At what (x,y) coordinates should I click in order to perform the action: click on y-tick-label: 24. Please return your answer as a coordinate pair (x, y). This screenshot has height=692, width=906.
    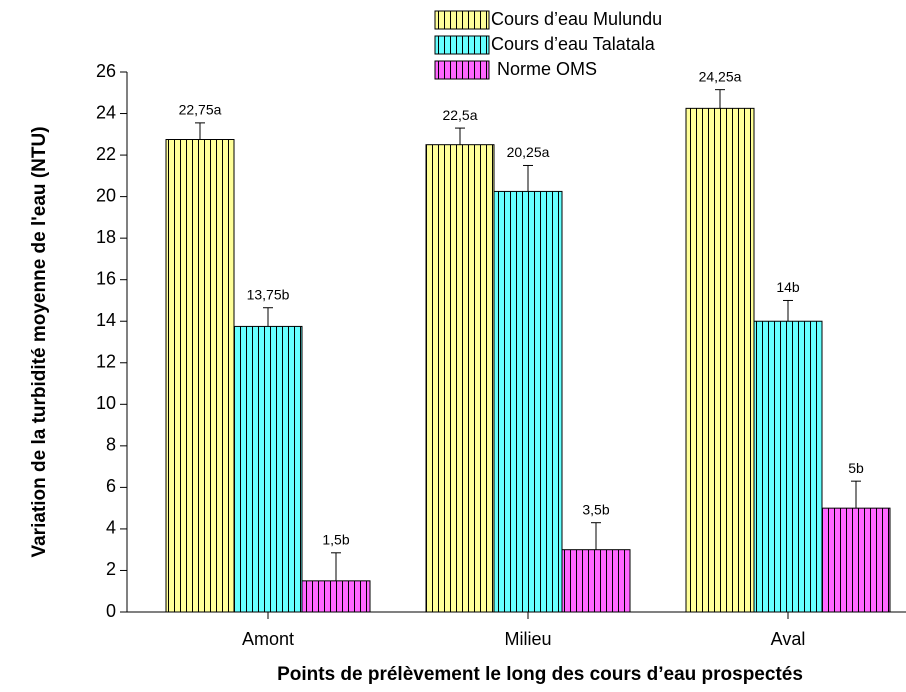
    Looking at the image, I should click on (106, 112).